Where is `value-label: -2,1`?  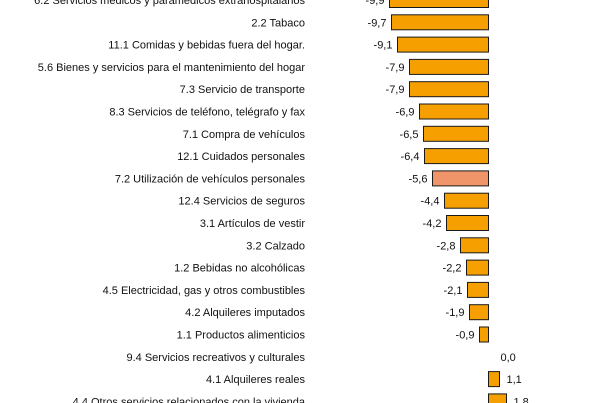
value-label: -2,1 is located at coordinates (453, 291).